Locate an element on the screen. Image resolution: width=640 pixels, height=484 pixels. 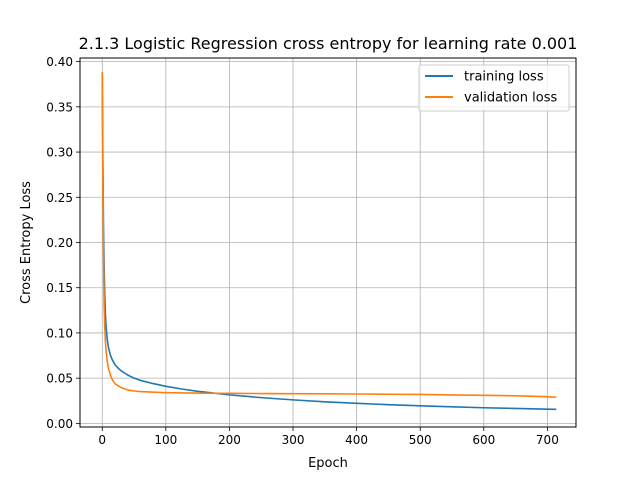
y-tick-label: 0.15 is located at coordinates (59, 288).